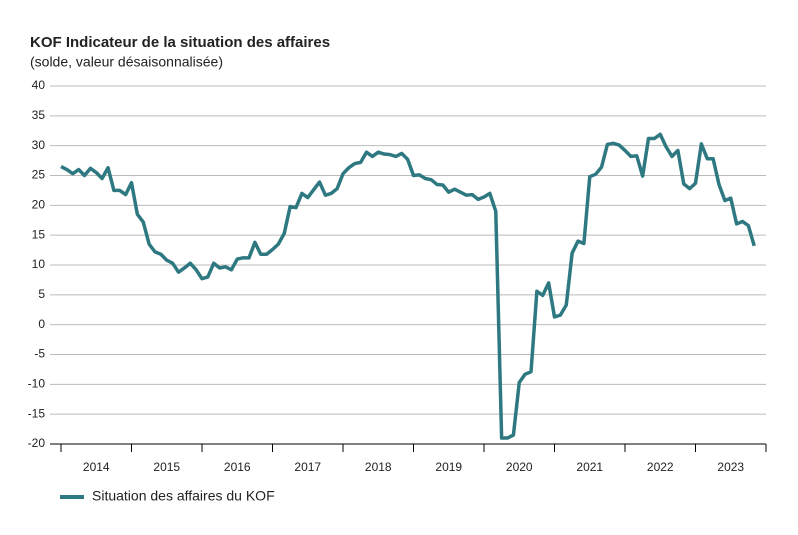 The image size is (798, 535). What do you see at coordinates (589, 467) in the screenshot?
I see `x-tick-label: 2021` at bounding box center [589, 467].